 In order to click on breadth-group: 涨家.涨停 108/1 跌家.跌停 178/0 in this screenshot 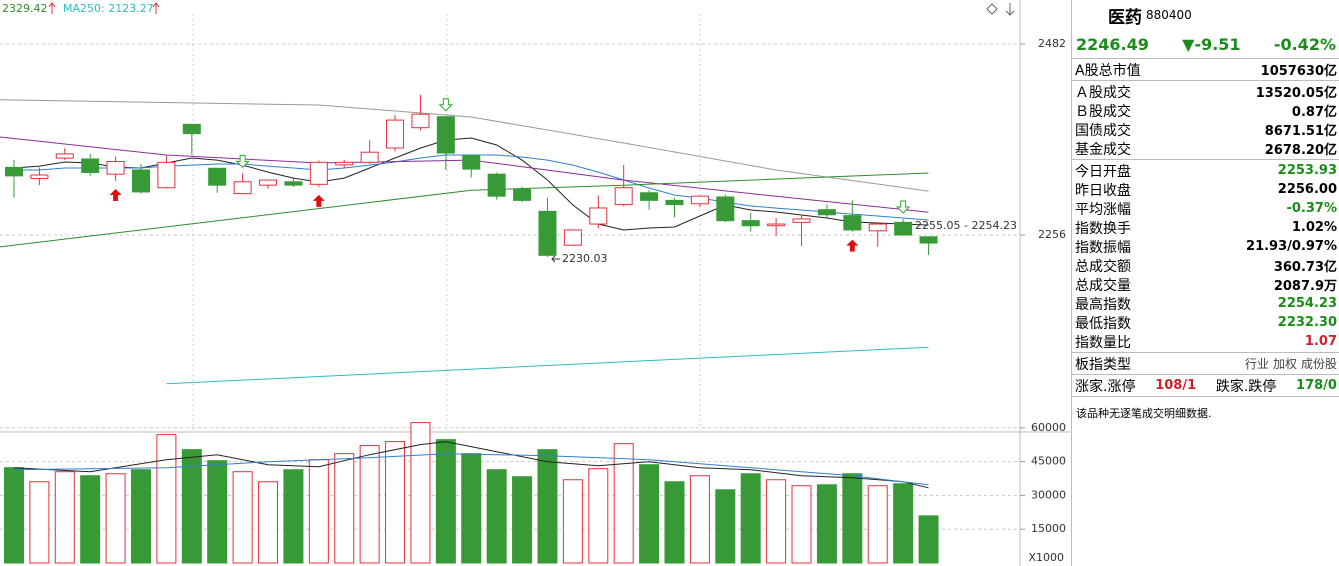, I will do `click(1205, 386)`.